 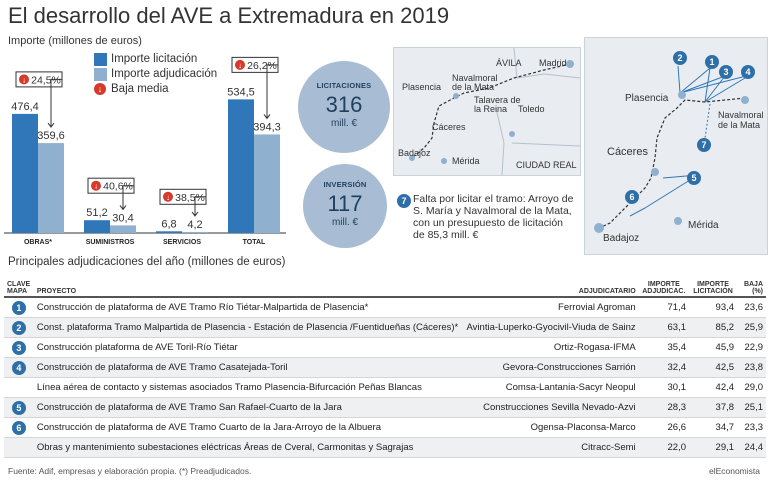 I want to click on map-key-badge: 4, so click(x=18, y=367).